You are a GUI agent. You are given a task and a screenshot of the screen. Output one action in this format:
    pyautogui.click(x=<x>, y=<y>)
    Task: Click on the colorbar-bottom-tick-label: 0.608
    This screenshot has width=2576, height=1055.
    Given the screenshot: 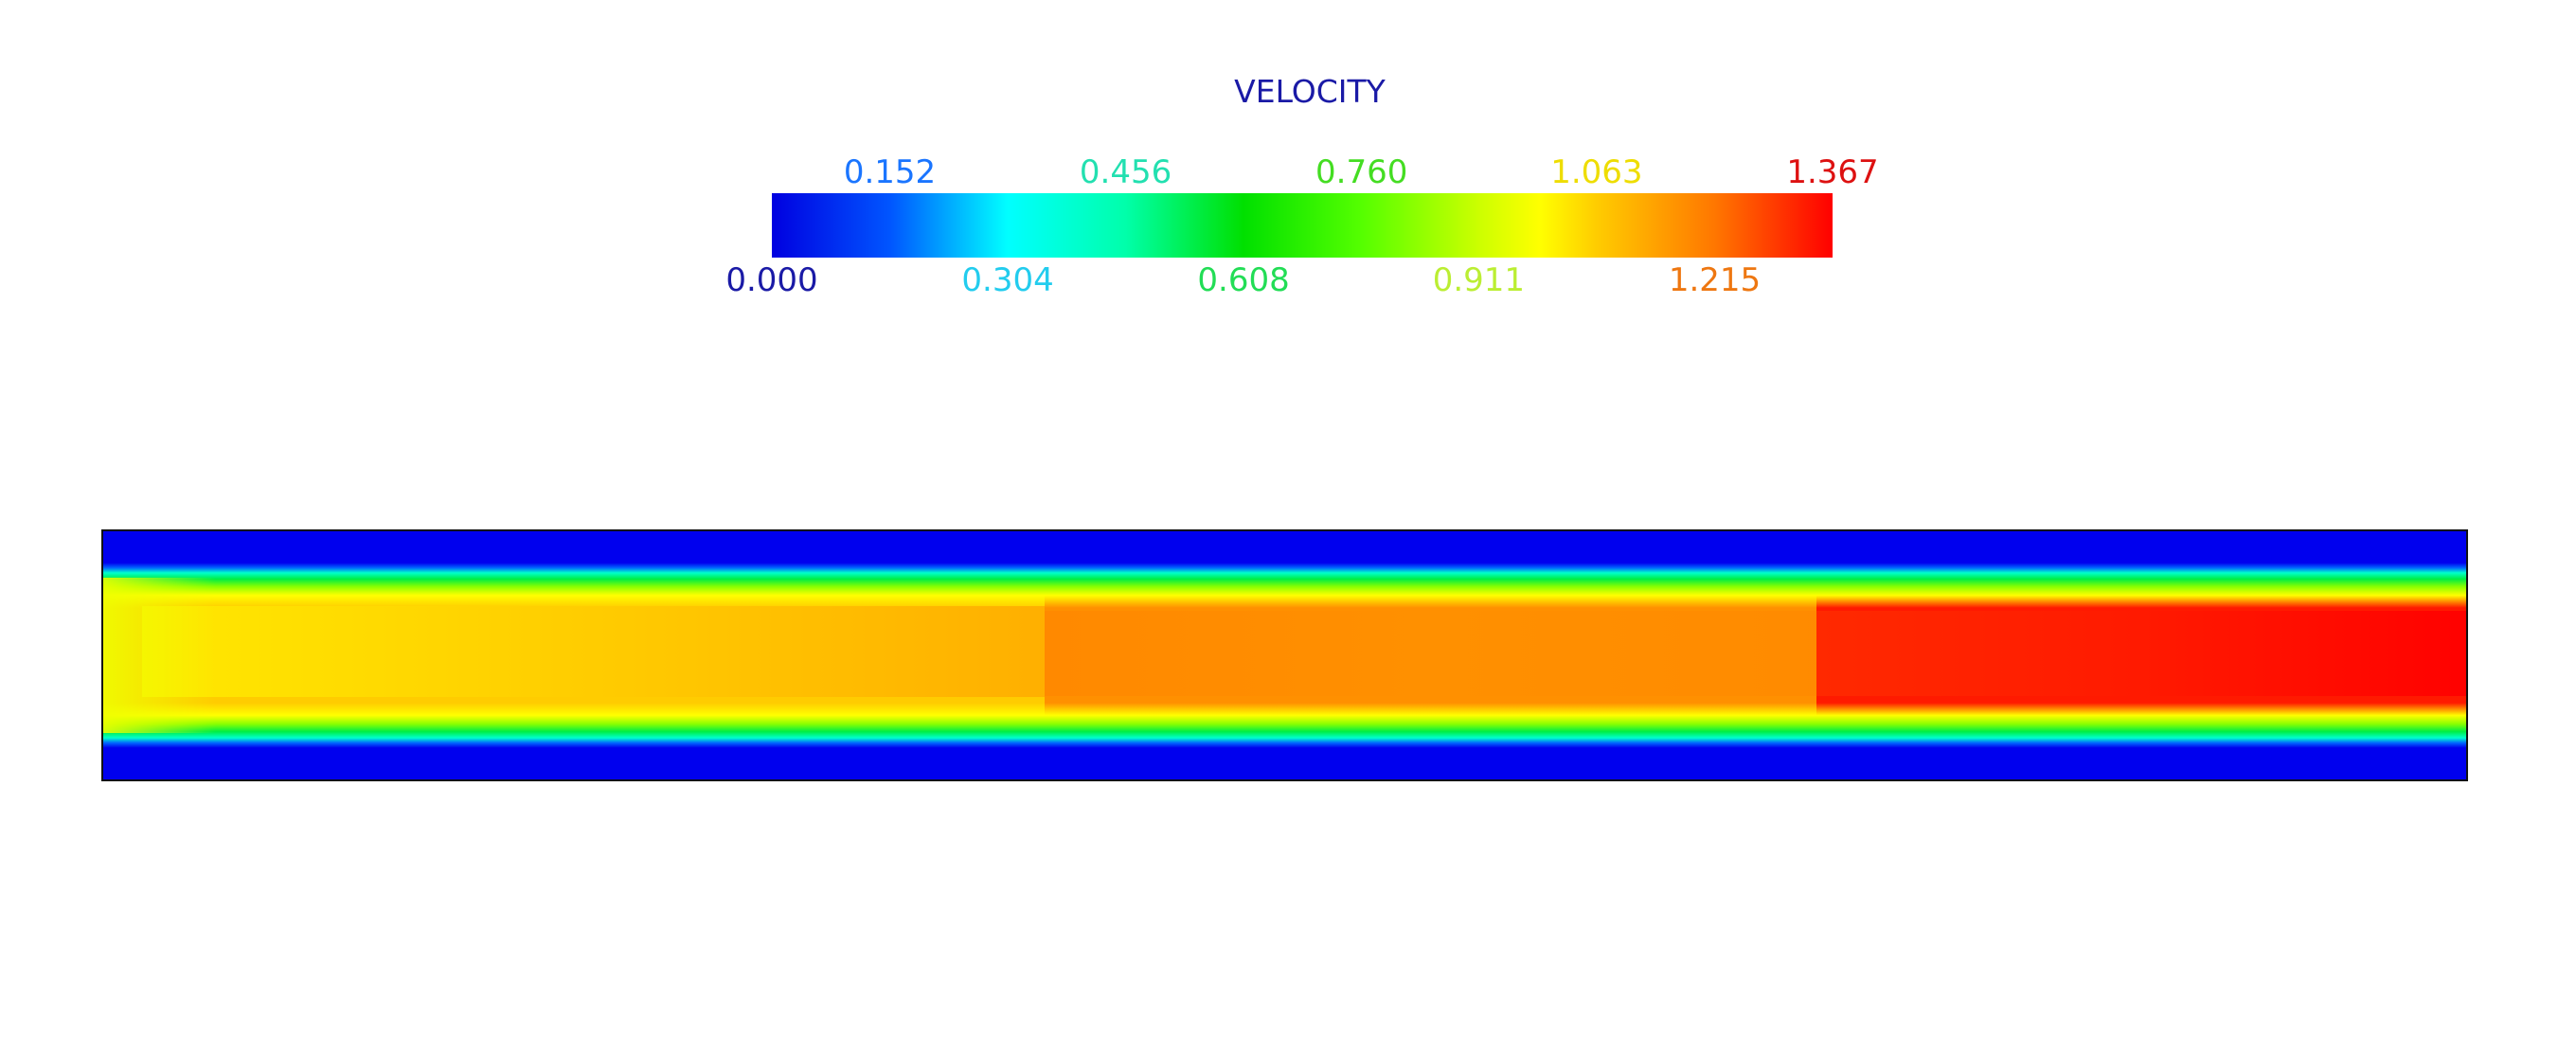 What is the action you would take?
    pyautogui.click(x=1243, y=280)
    